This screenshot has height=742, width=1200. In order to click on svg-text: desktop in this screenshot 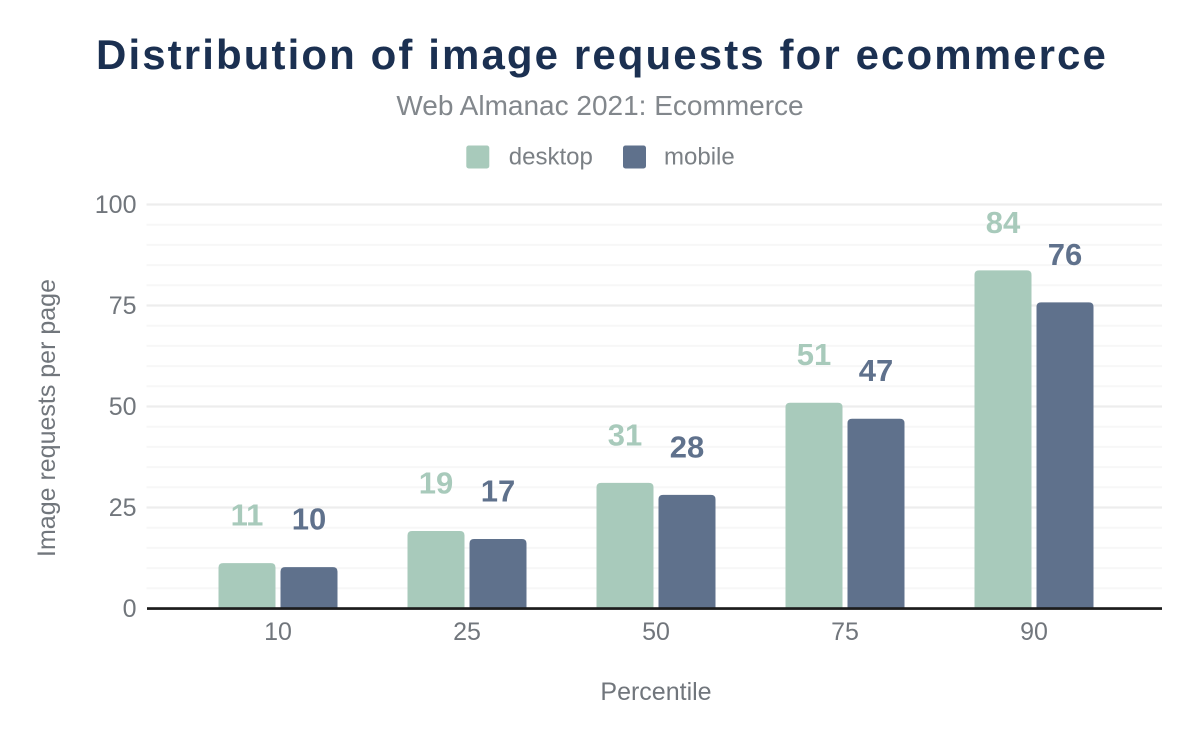, I will do `click(551, 156)`.